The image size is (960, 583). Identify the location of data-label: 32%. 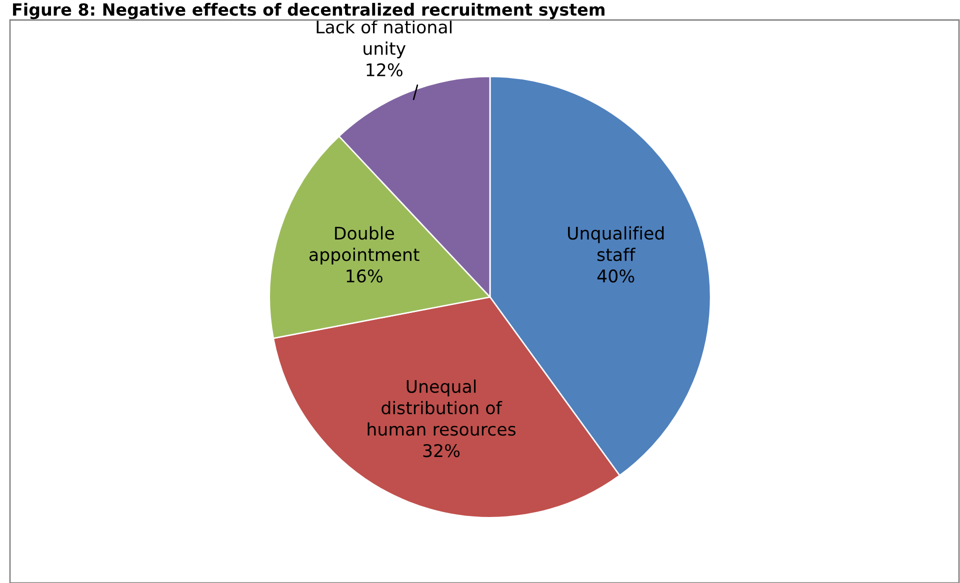
(441, 451).